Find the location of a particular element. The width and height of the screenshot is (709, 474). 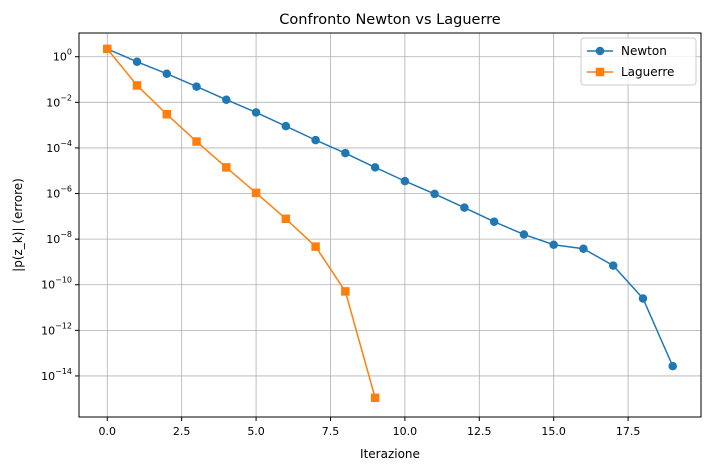

y-tick-label: 10⁻⁶ is located at coordinates (59, 193).